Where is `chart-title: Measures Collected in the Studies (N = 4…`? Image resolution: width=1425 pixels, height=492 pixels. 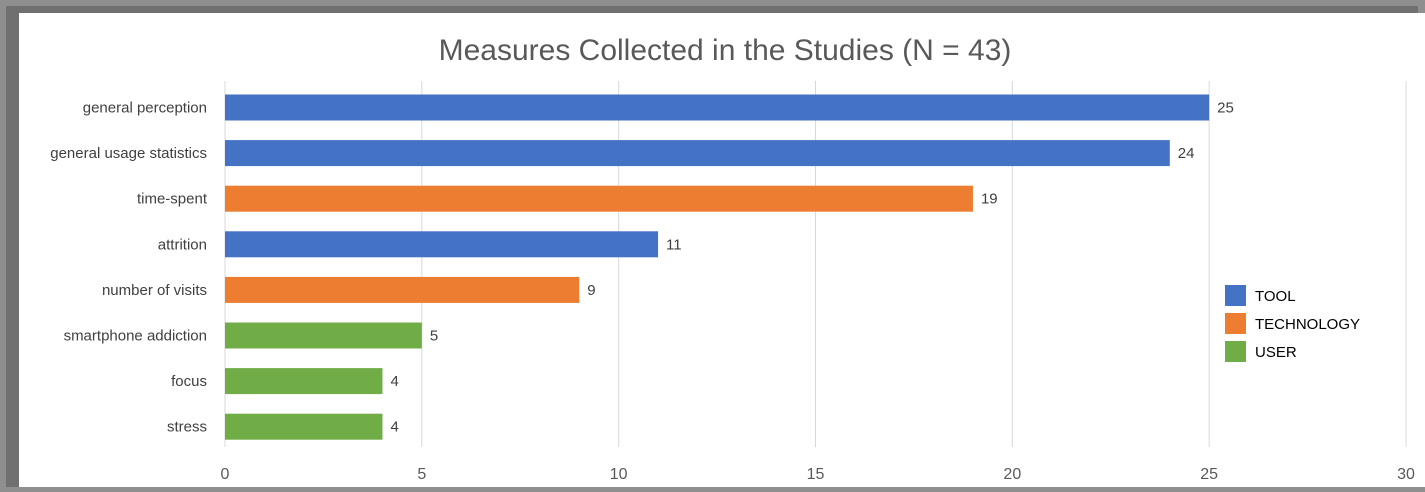 chart-title: Measures Collected in the Studies (N = 4… is located at coordinates (725, 50).